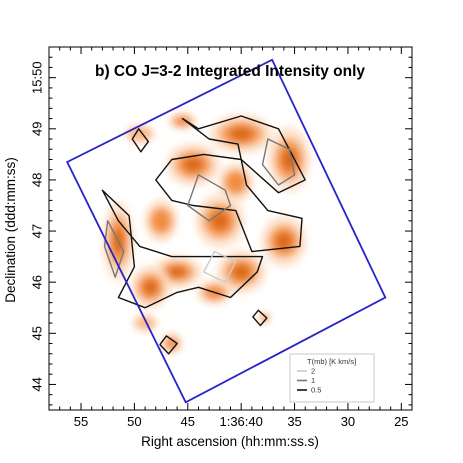  Describe the element at coordinates (316, 390) in the screenshot. I see `legend-label: 0.5` at that location.